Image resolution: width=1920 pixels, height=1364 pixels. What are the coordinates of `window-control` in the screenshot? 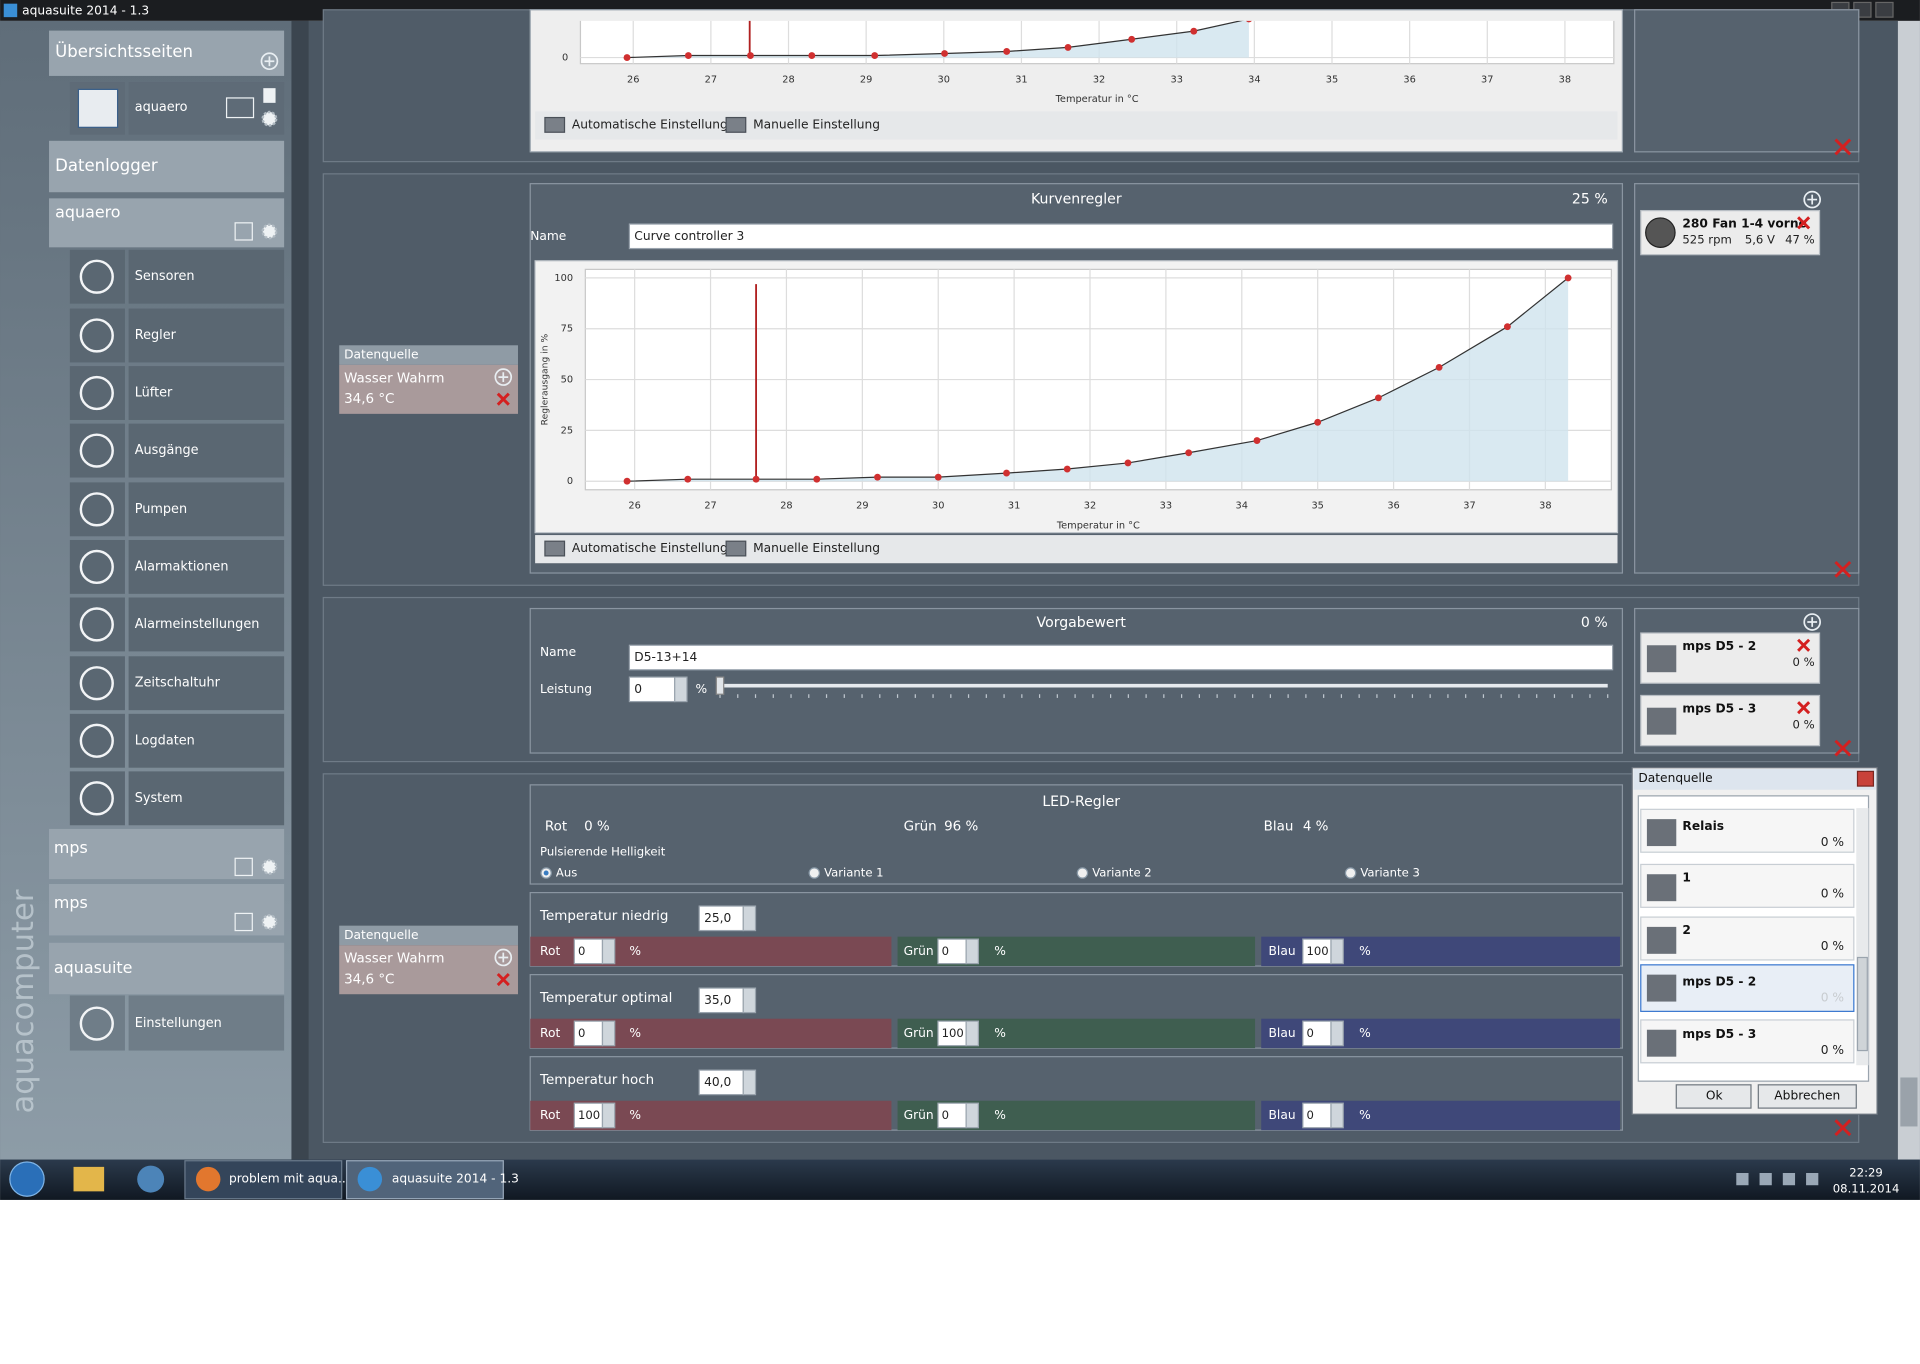 It's located at (1884, 9).